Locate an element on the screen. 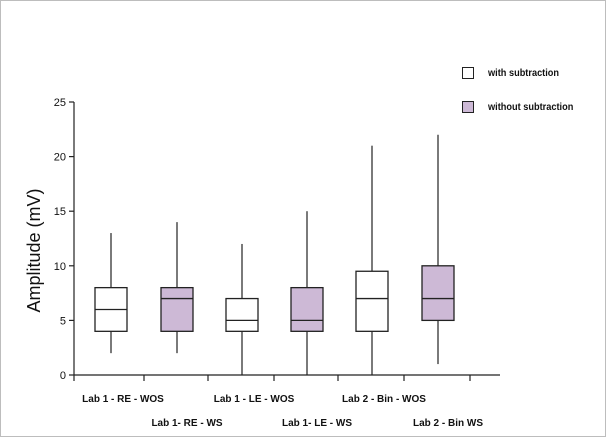 This screenshot has height=437, width=606. x-category-label-lab-1-le-wos: Lab 1 - LE - WOS is located at coordinates (254, 399).